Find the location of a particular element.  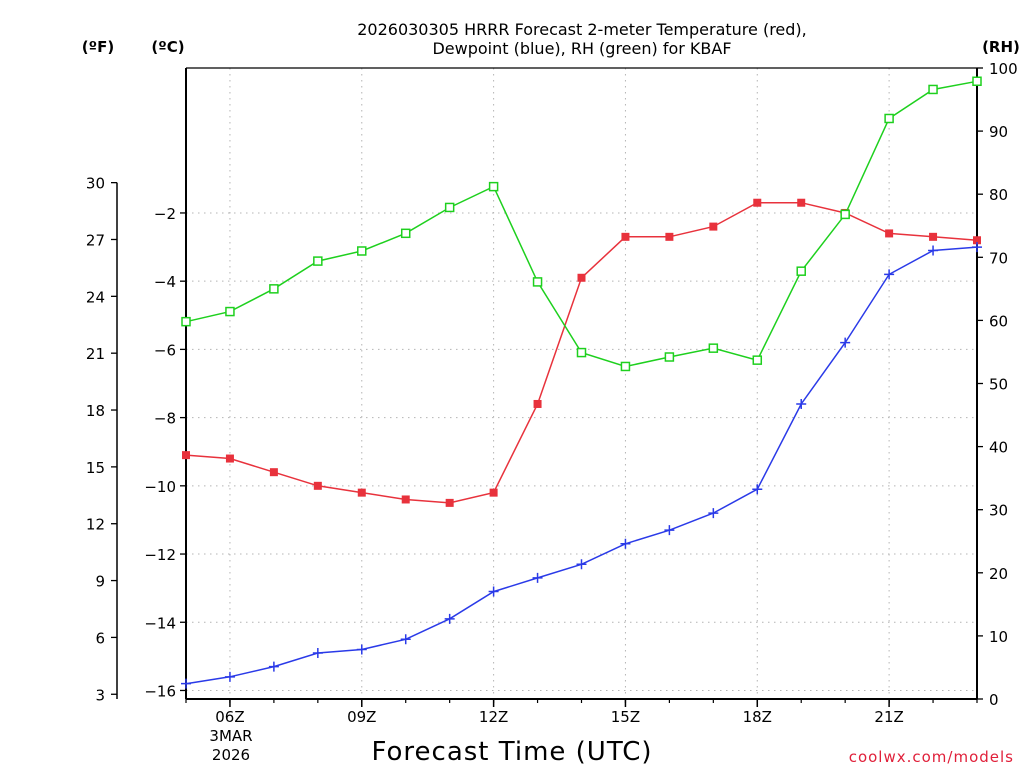

x-tick-label: 12Z is located at coordinates (493, 717).